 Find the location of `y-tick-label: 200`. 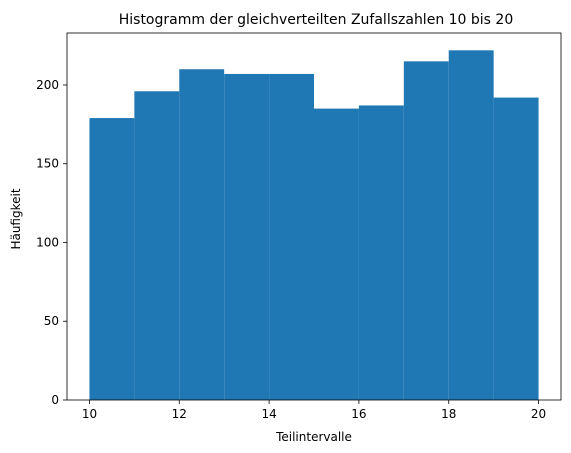

y-tick-label: 200 is located at coordinates (47, 85).